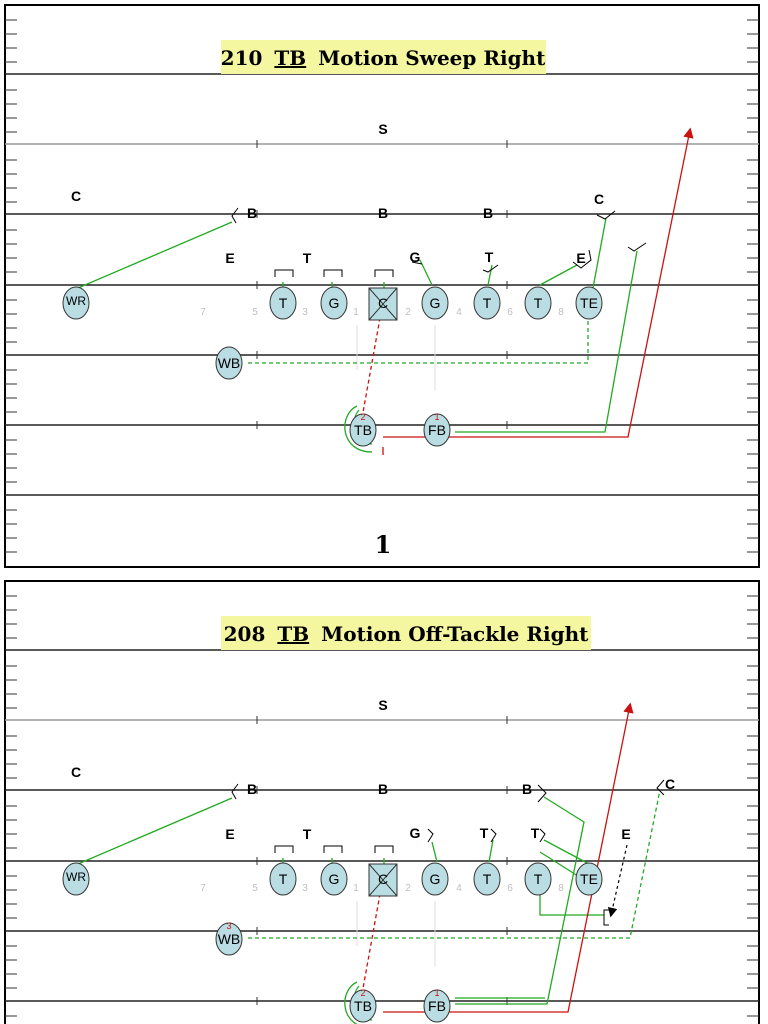  What do you see at coordinates (383, 544) in the screenshot?
I see `page-number: 1` at bounding box center [383, 544].